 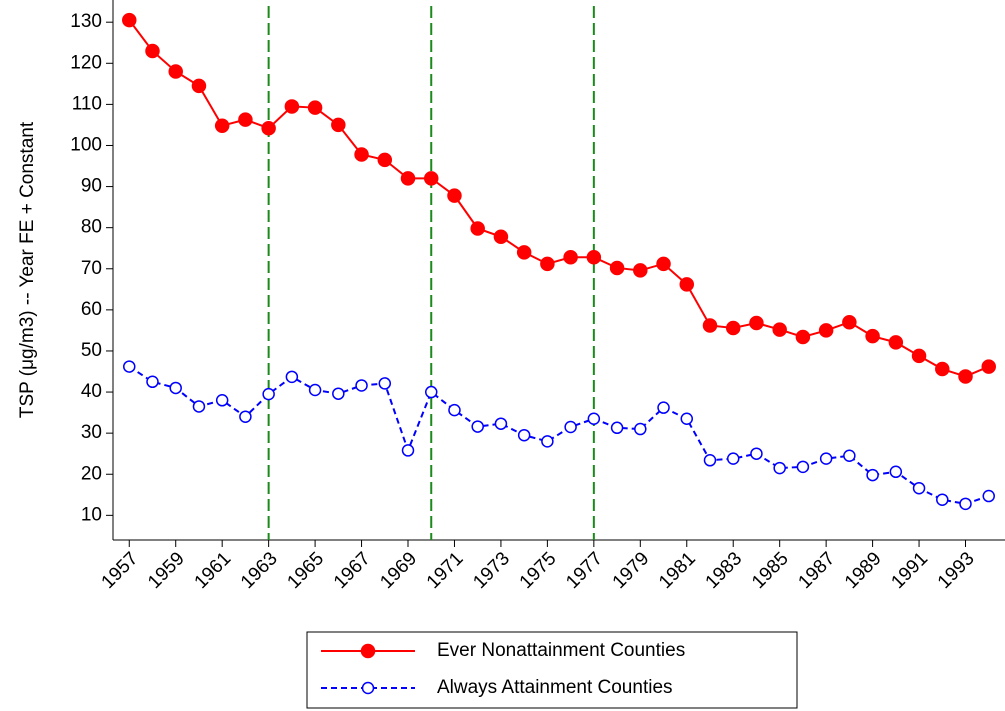 I want to click on x-tick-label: 1969, so click(x=398, y=570).